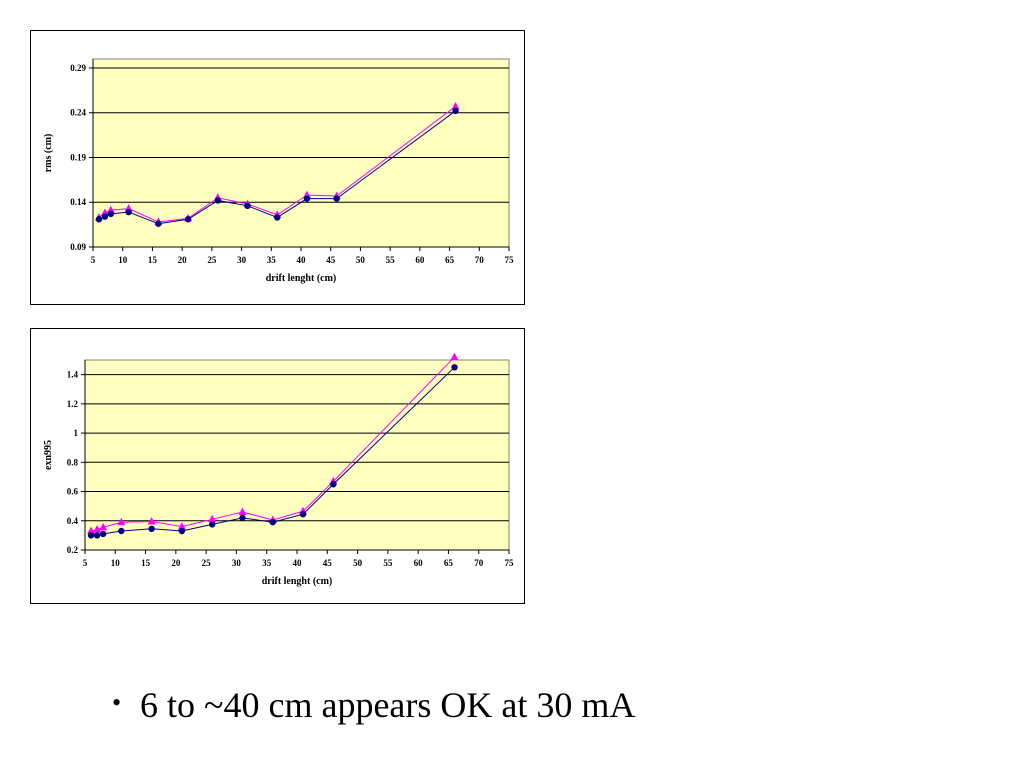 The width and height of the screenshot is (1024, 768). What do you see at coordinates (73, 492) in the screenshot?
I see `y-tick-label: 0.6` at bounding box center [73, 492].